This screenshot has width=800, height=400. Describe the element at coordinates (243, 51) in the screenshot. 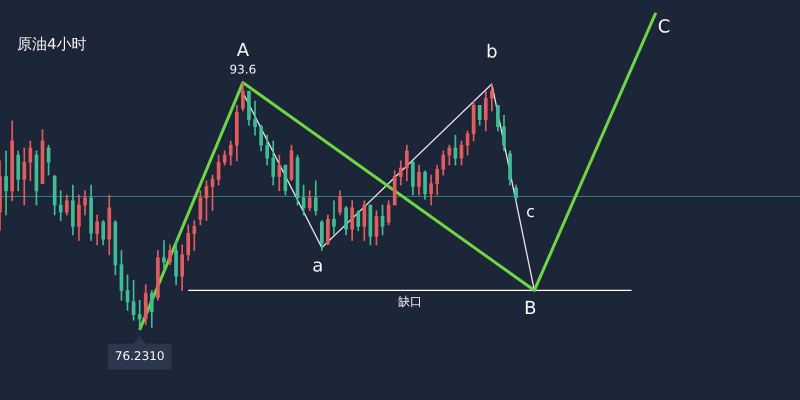

I see `annotation: A` at that location.